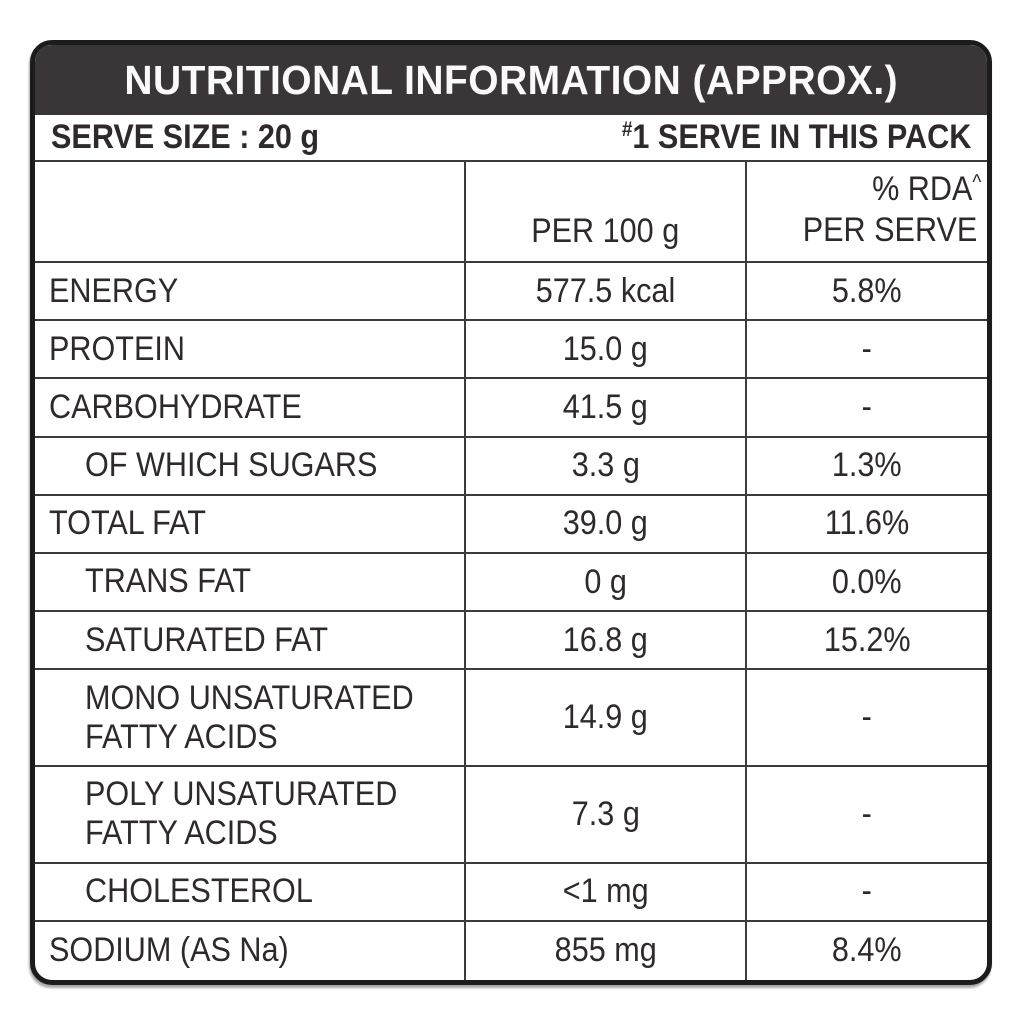  I want to click on nutrient-label: CARBOHYDRATE, so click(175, 406).